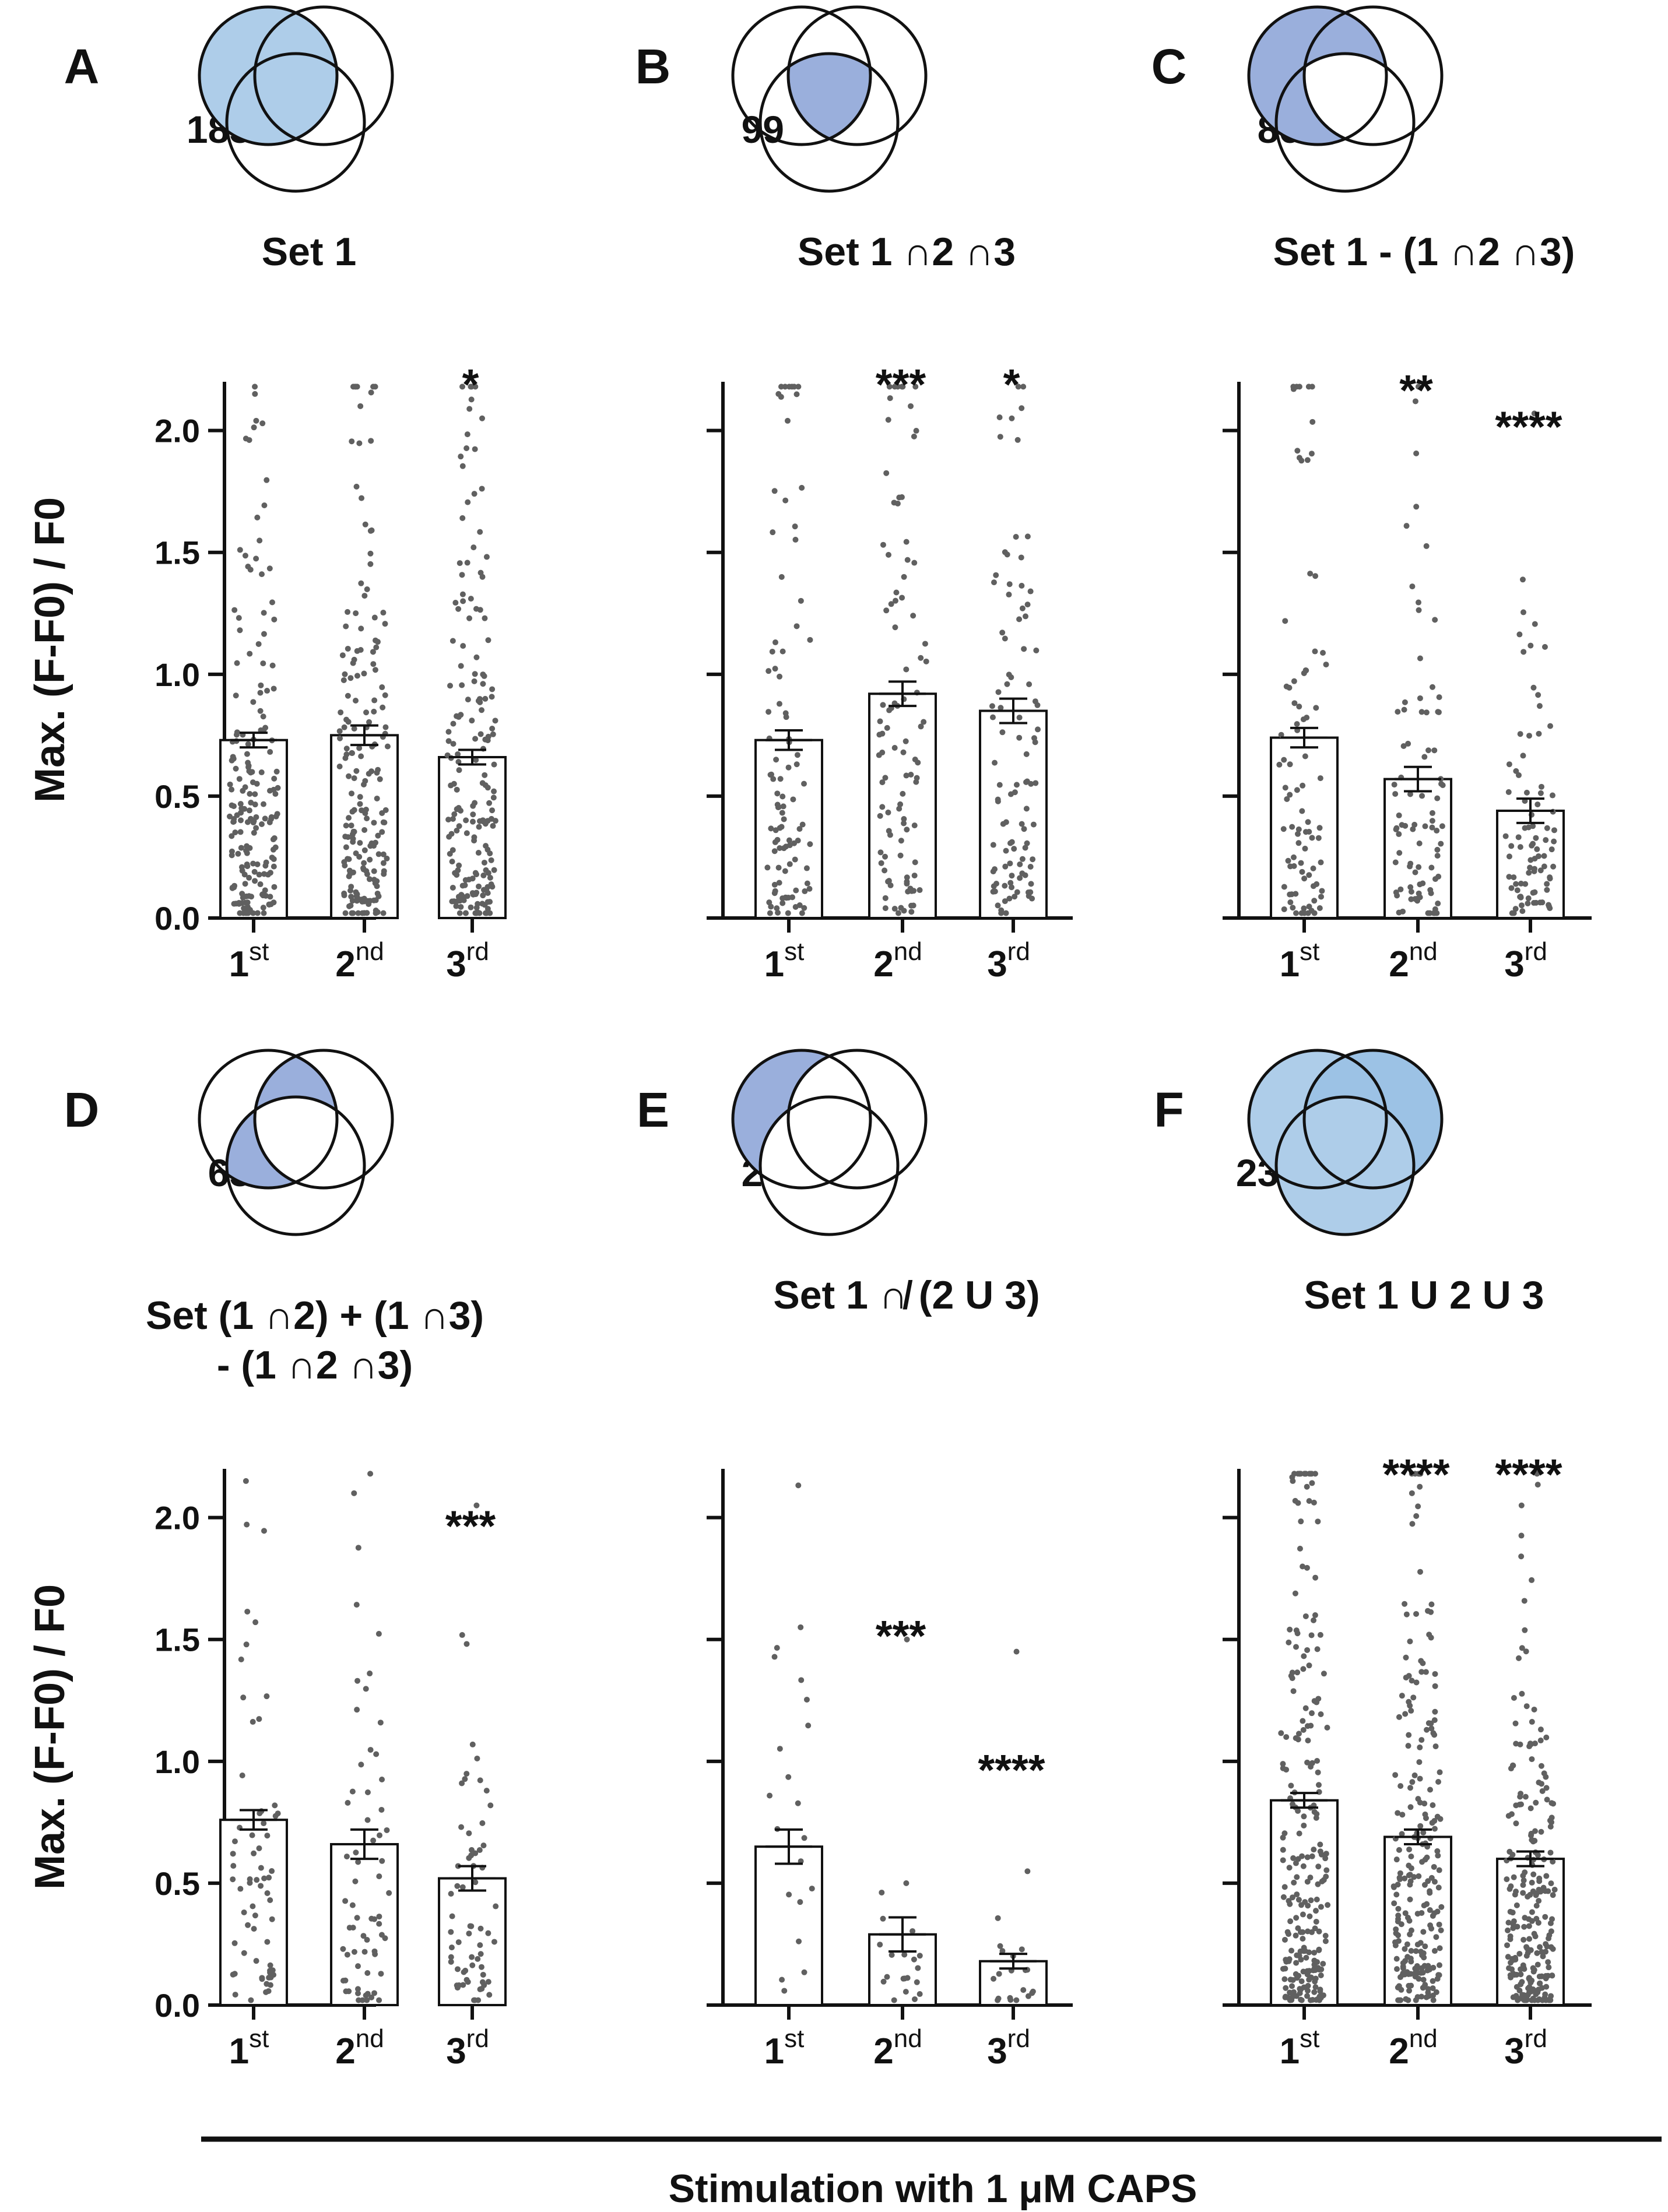 The image size is (1668, 2212). Describe the element at coordinates (1531, 1737) in the screenshot. I see `data-points-3rd` at that location.